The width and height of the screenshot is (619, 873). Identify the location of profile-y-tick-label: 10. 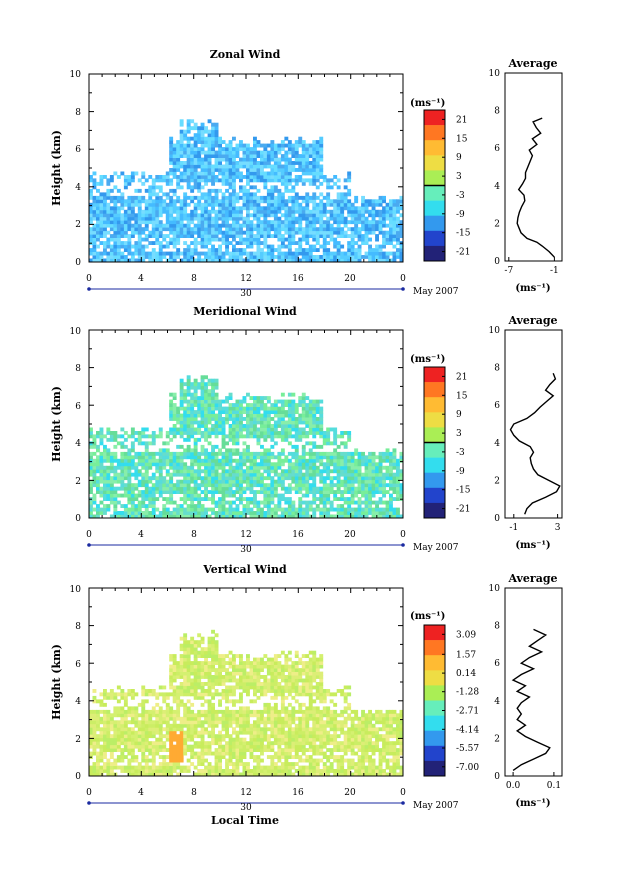
(495, 331).